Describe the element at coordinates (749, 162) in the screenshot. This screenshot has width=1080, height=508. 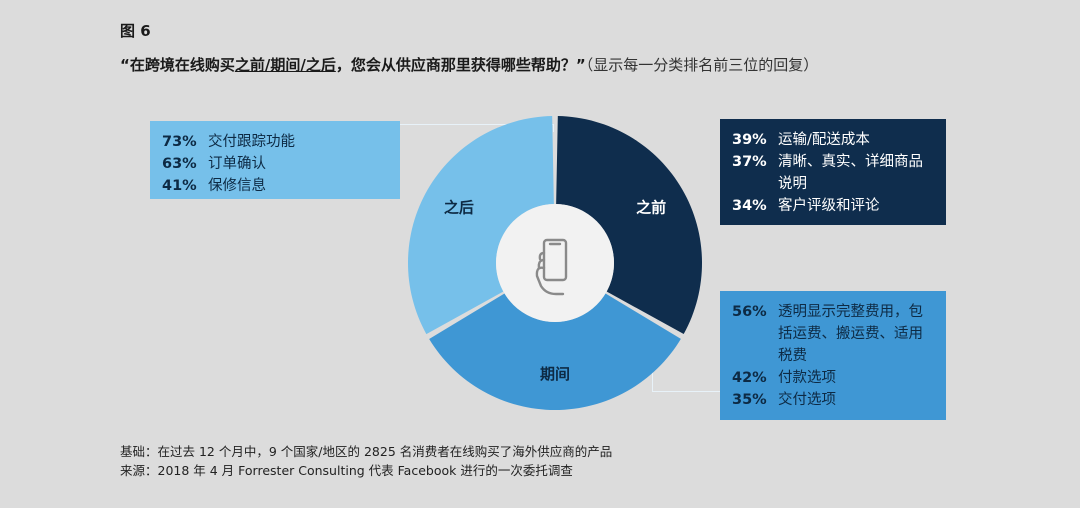
I see `before-item-percent: 37%` at that location.